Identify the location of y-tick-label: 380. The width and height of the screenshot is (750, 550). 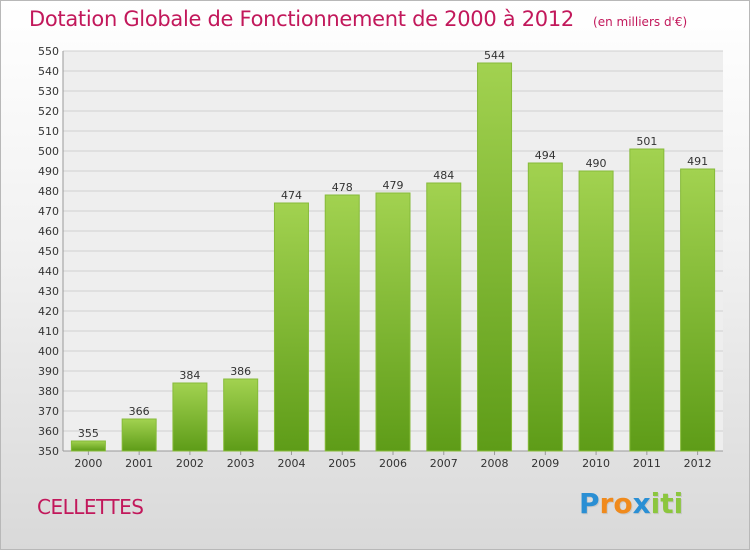
(48, 391).